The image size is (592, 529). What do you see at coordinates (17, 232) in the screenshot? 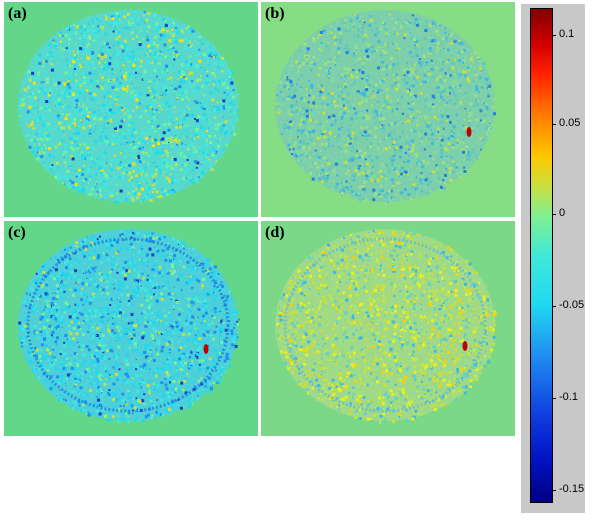
I see `panel-c-label: (c)` at bounding box center [17, 232].